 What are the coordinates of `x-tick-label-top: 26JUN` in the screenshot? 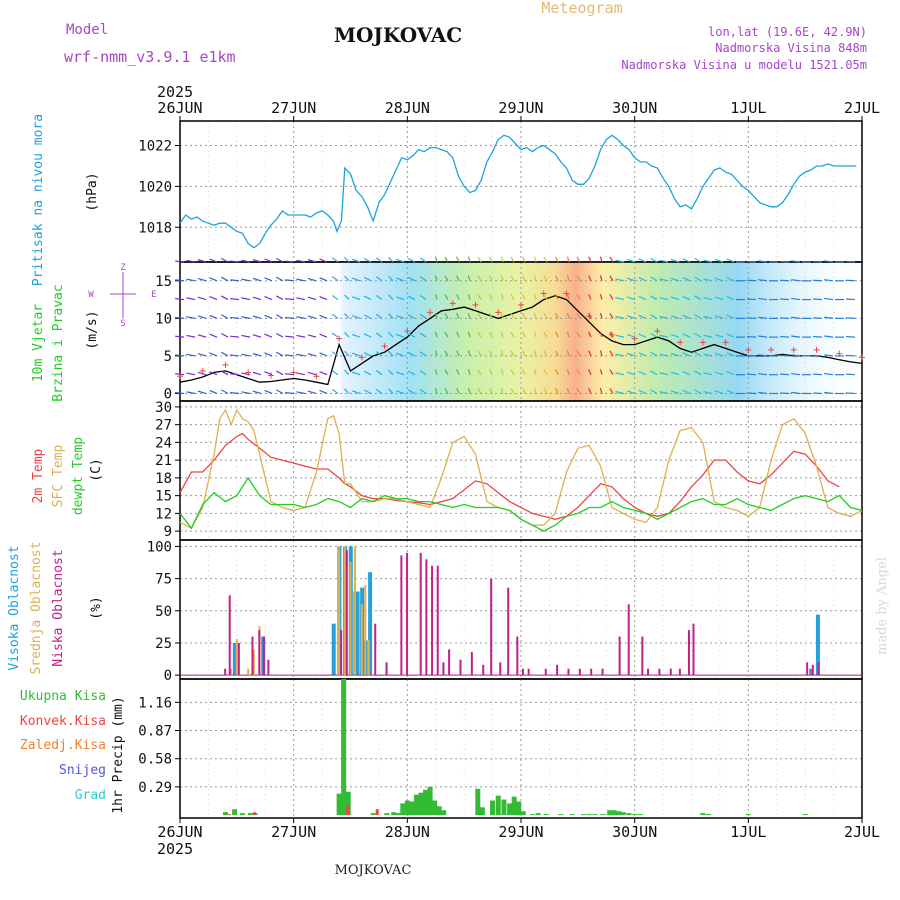 It's located at (179, 108).